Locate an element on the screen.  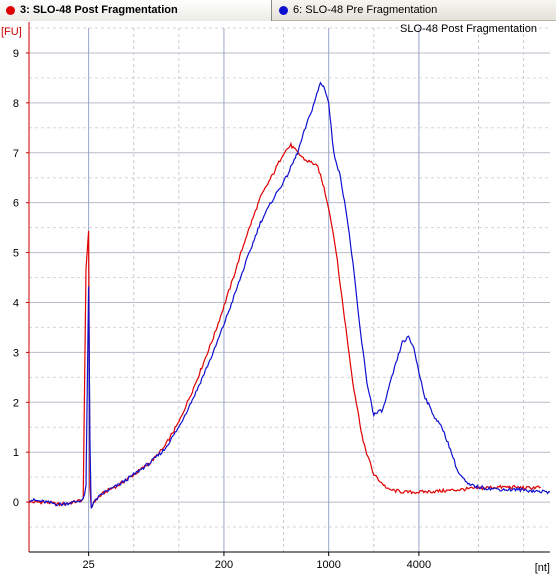
x-tick-label: 25 is located at coordinates (89, 565).